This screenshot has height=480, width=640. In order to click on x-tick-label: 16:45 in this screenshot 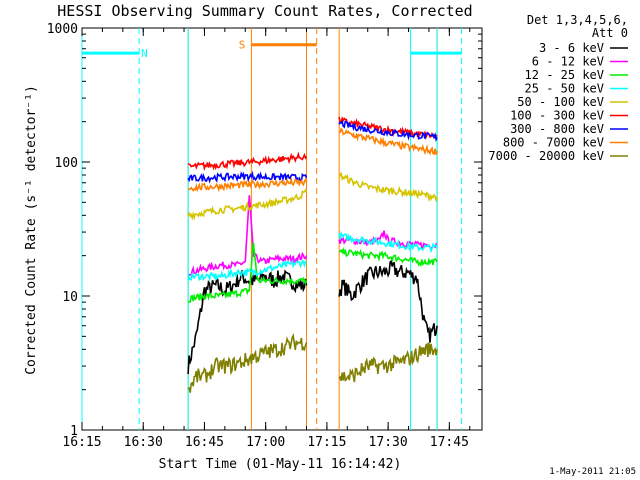, I will do `click(204, 442)`.